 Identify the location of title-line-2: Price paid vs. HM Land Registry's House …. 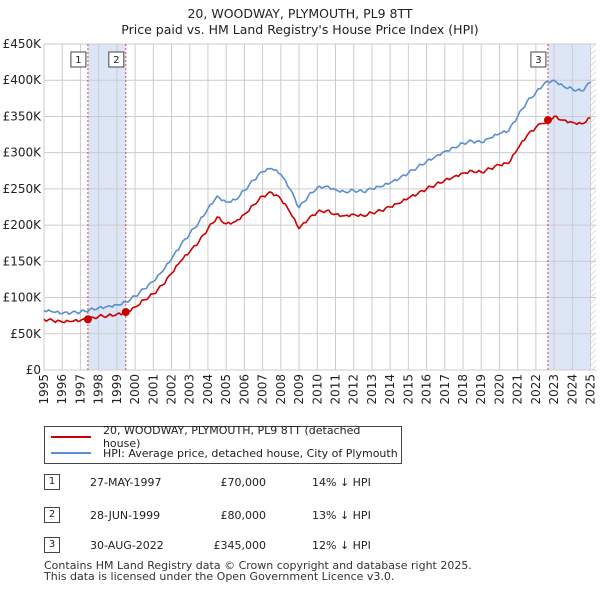
(300, 29).